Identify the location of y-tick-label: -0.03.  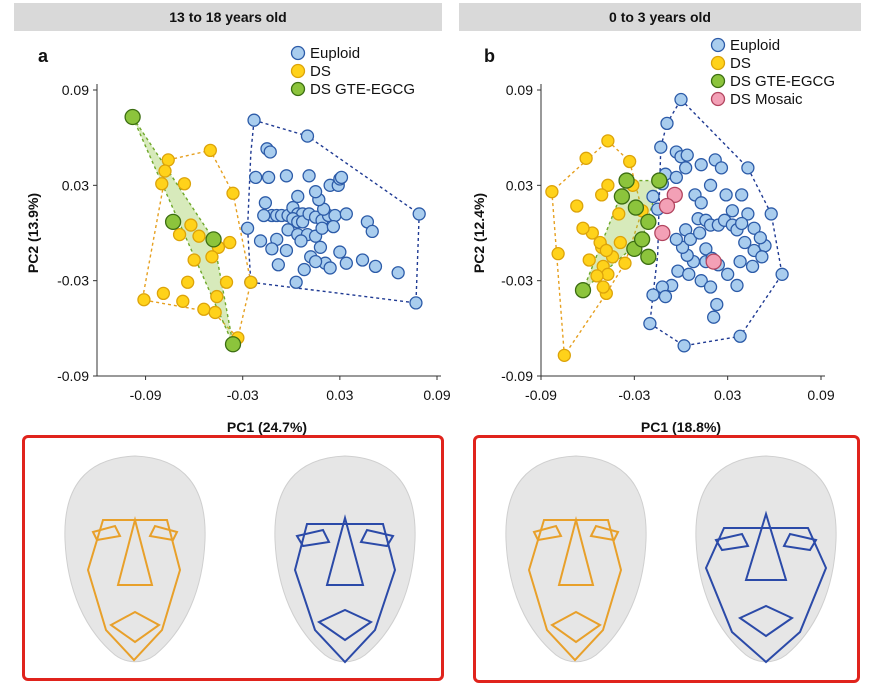
(73, 281).